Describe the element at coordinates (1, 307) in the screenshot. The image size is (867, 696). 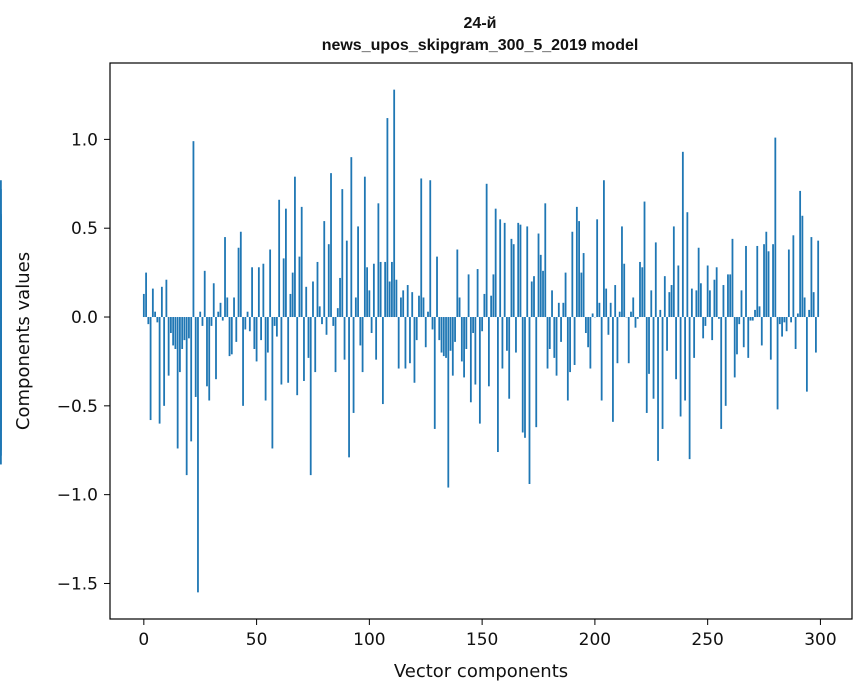
I see `bar-undefined` at that location.